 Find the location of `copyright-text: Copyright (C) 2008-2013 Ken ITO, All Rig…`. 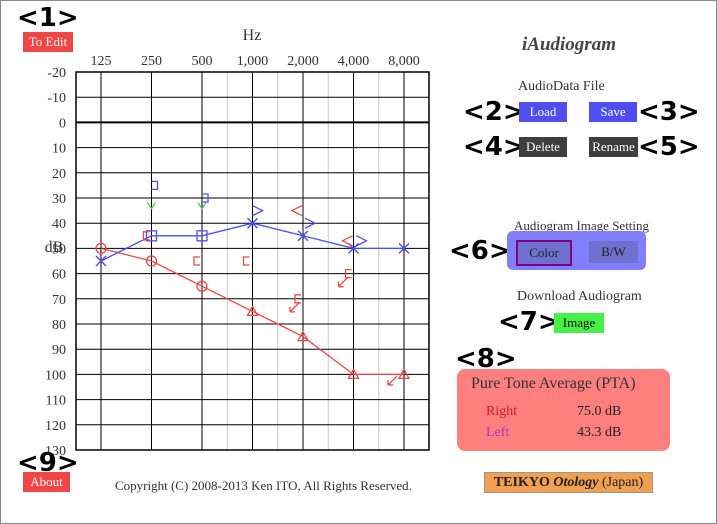

copyright-text: Copyright (C) 2008-2013 Ken ITO, All Rig… is located at coordinates (263, 485).